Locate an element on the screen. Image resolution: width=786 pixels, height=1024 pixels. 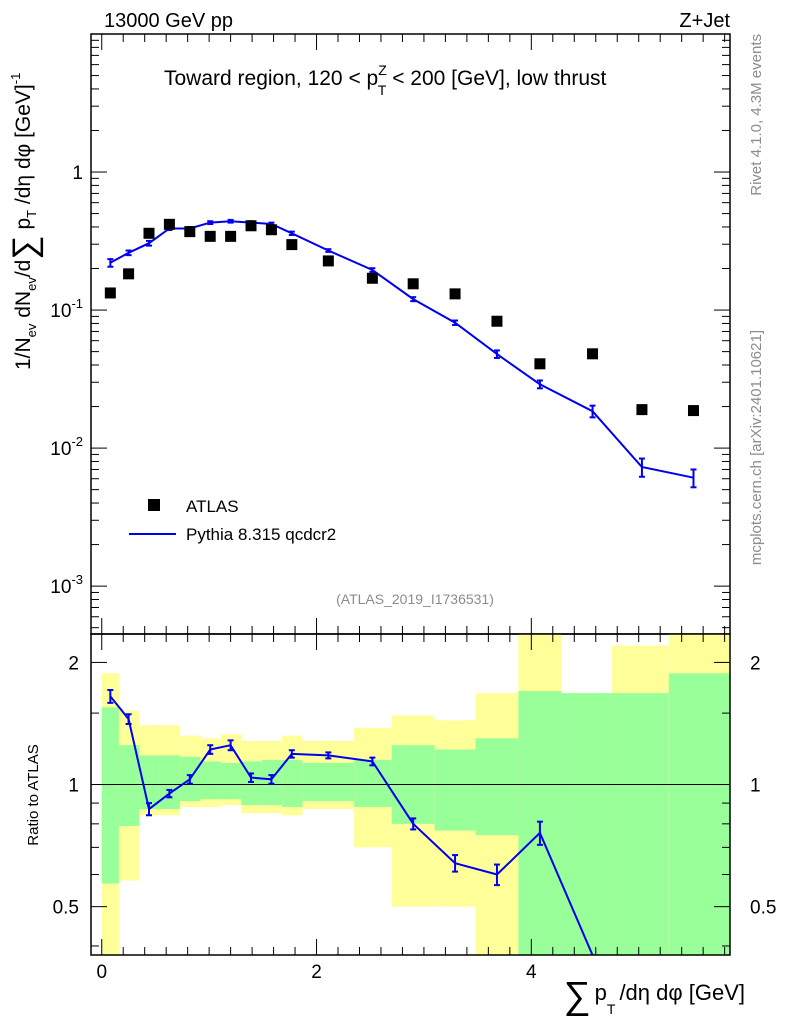
x-tick-label: 2 is located at coordinates (316, 972).